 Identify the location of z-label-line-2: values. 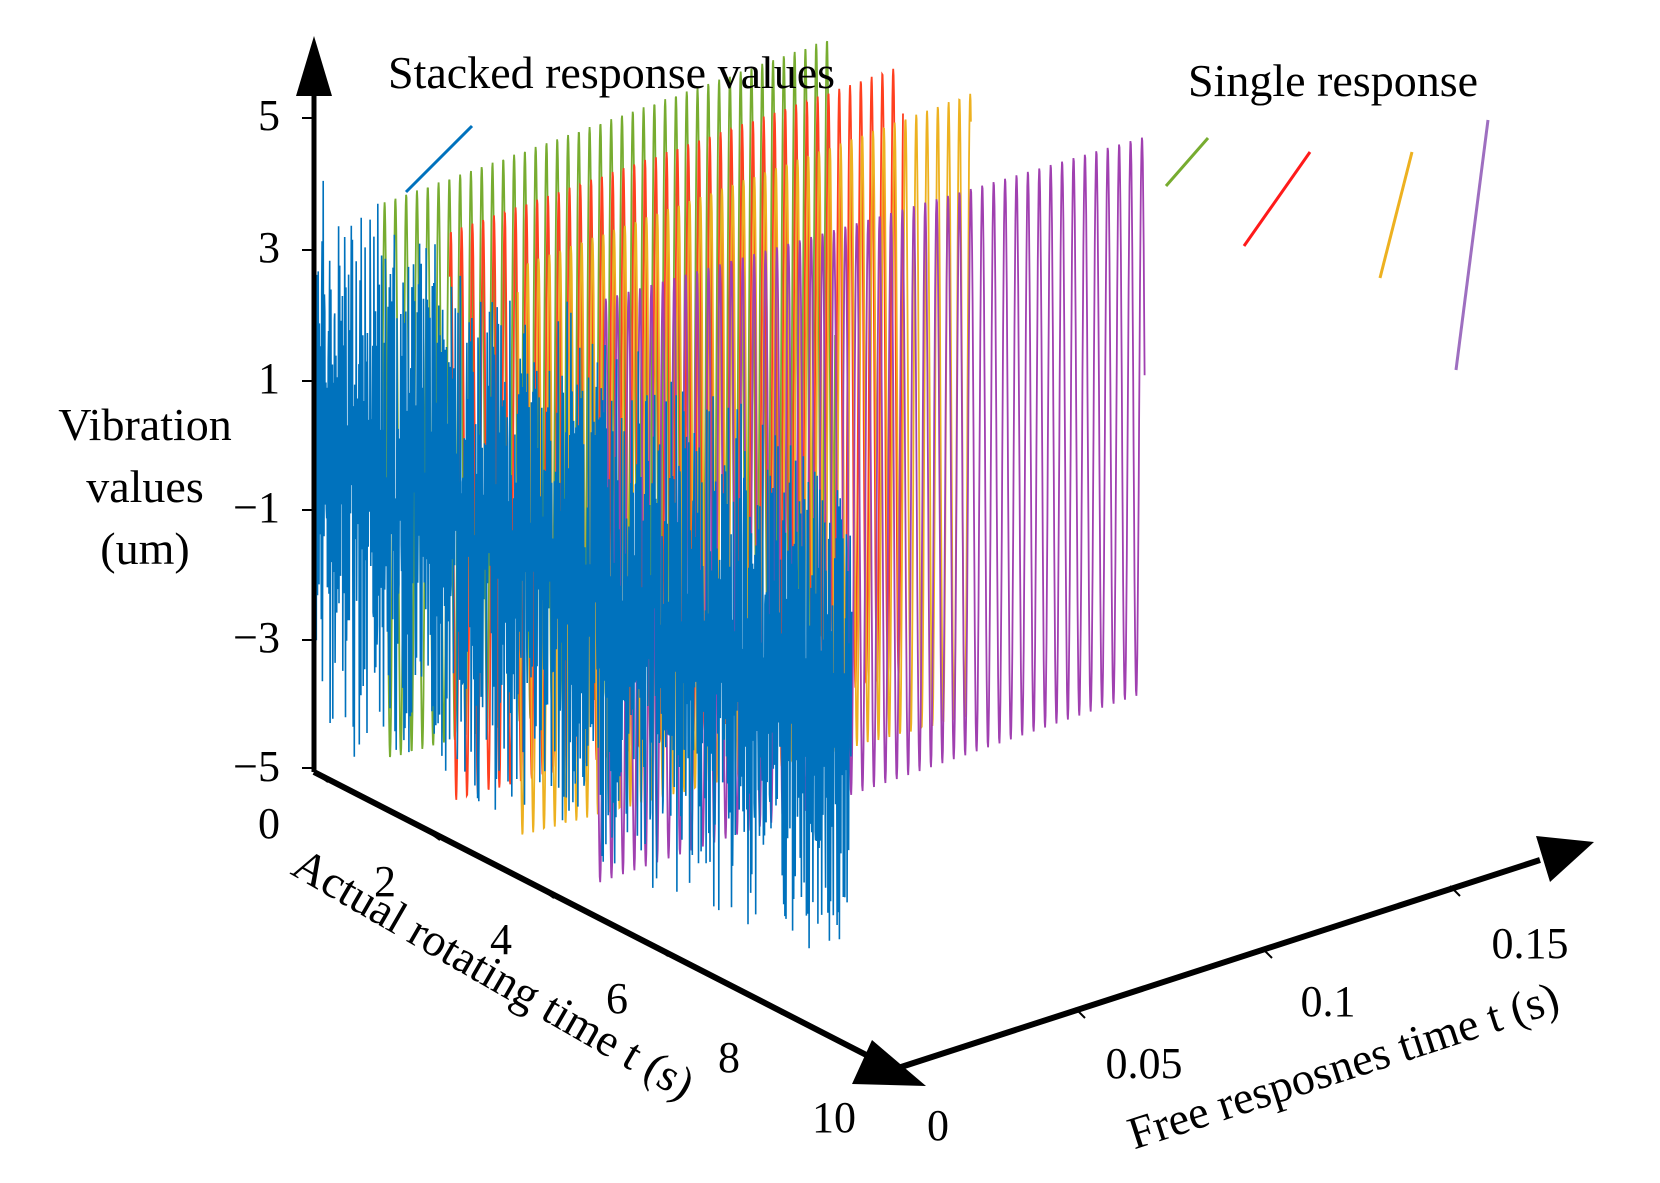
(145, 486).